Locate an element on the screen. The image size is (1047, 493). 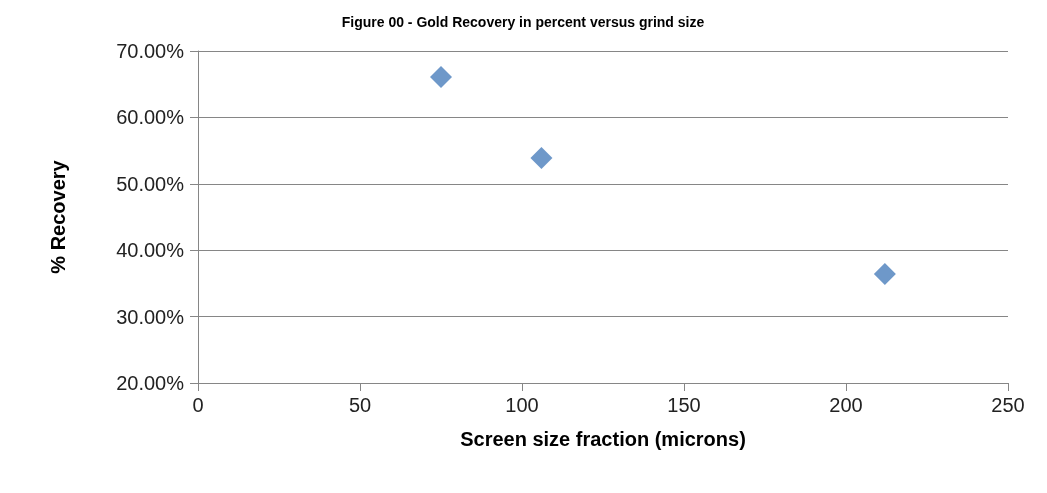
y-axis-title: % Recovery is located at coordinates (58, 216).